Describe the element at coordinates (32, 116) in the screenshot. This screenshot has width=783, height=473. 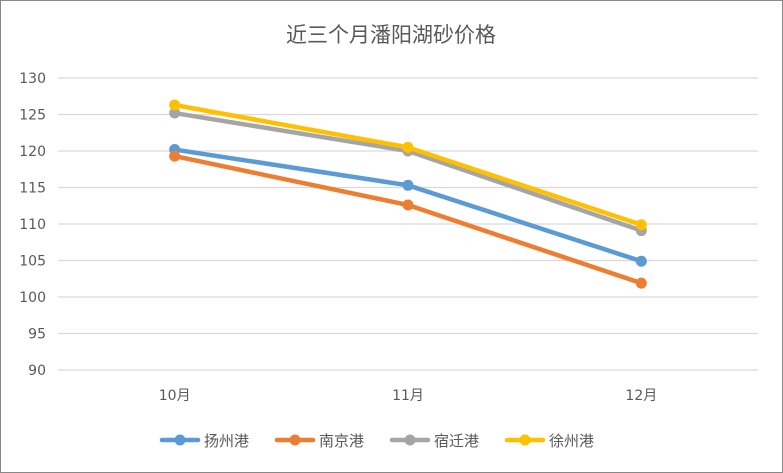
I see `y-tick-label: 125` at that location.